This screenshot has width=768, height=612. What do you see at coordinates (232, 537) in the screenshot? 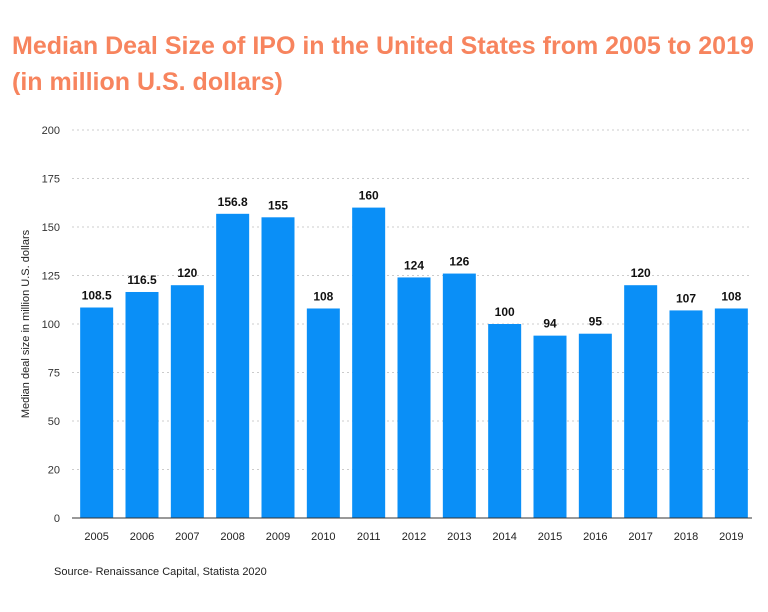
I see `x-tick-label: 2008` at bounding box center [232, 537].